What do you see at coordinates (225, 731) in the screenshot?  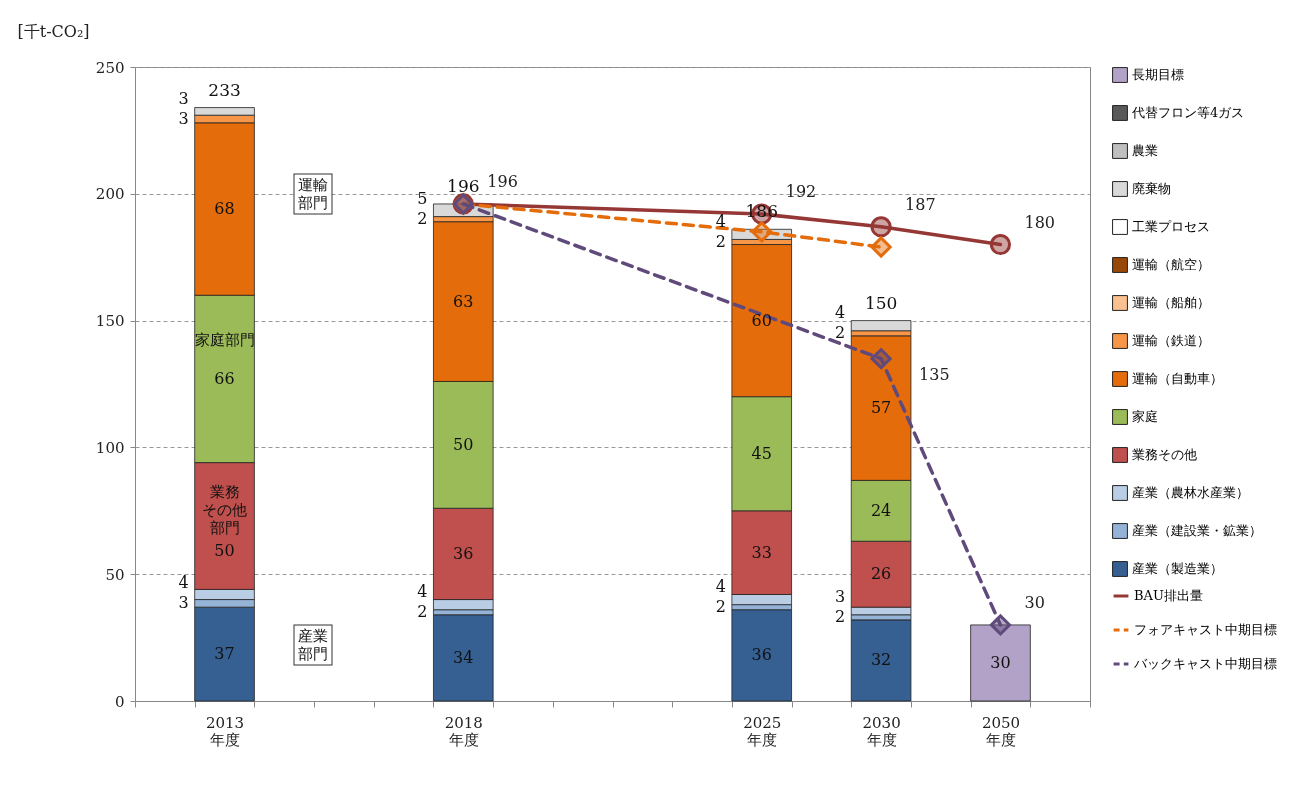 I see `x-tick-label: 2013 年度` at bounding box center [225, 731].